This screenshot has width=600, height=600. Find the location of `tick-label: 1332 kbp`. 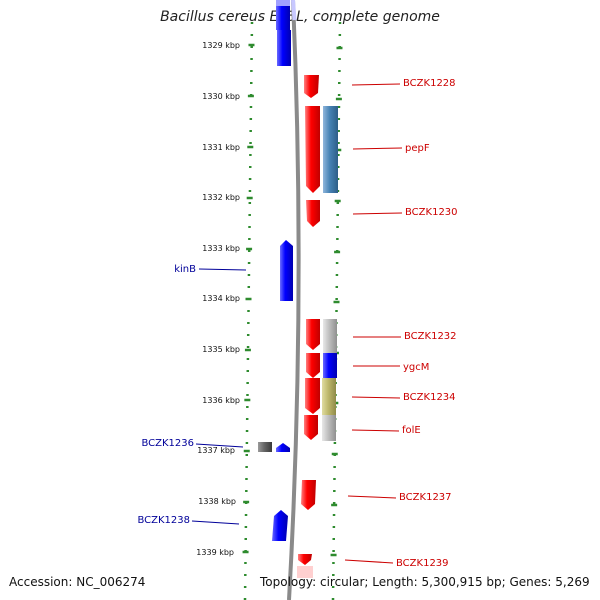

tick-label: 1332 kbp is located at coordinates (221, 197).